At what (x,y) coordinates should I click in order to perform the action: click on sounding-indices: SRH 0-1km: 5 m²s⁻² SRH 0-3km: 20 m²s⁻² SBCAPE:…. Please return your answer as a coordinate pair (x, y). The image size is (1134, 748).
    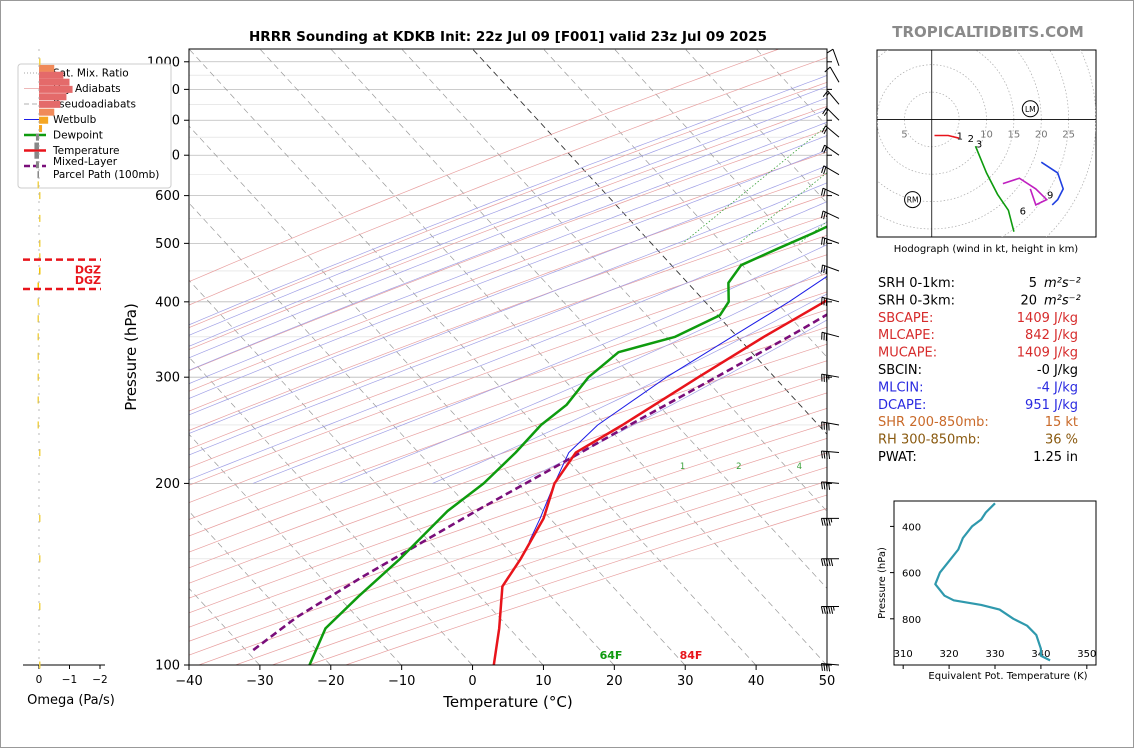
    Looking at the image, I should click on (979, 370).